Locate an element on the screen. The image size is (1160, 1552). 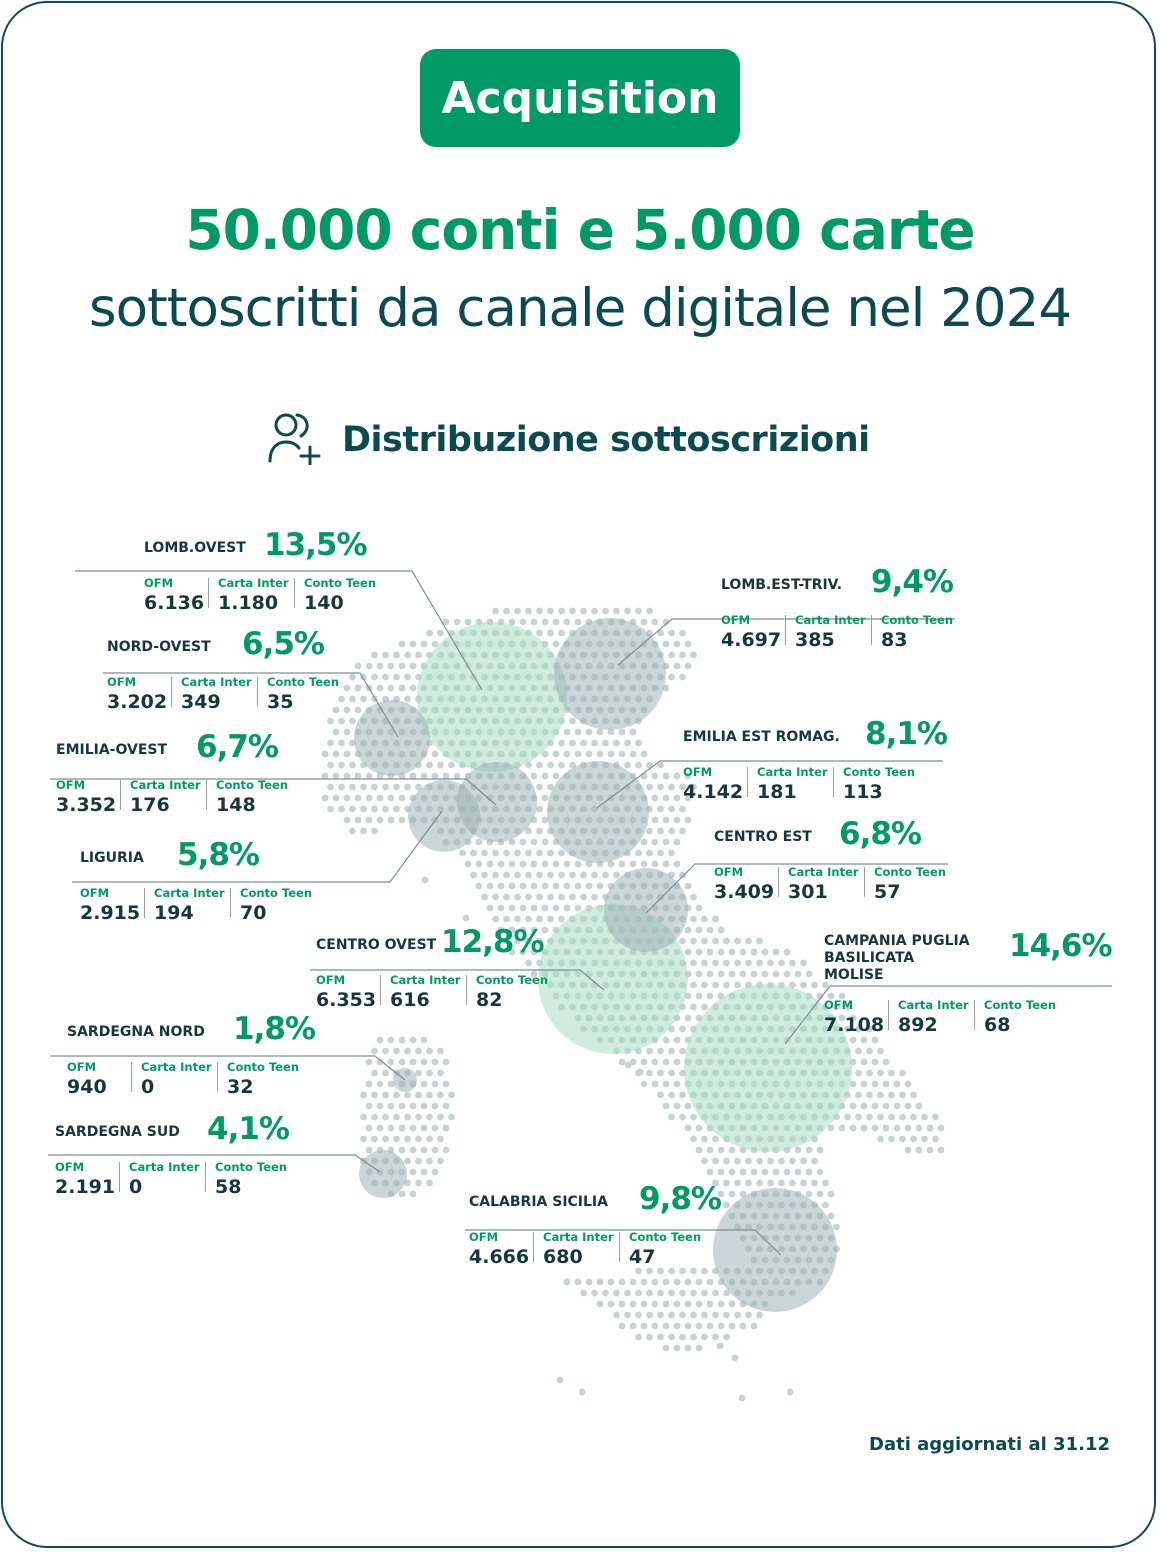
stat-value: 2.915 is located at coordinates (110, 913).